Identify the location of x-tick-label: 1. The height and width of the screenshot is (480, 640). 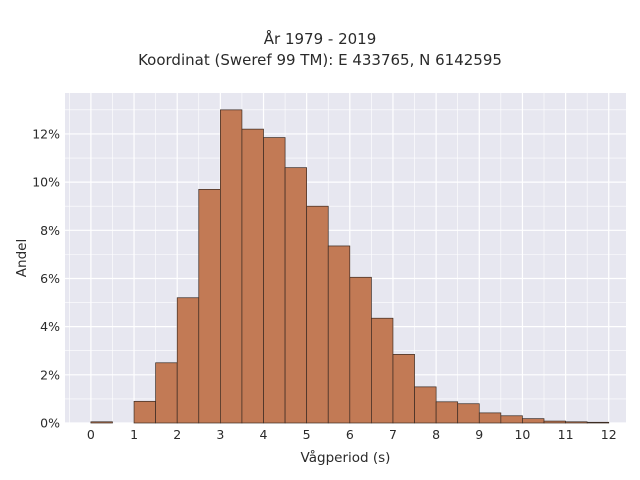
(134, 434).